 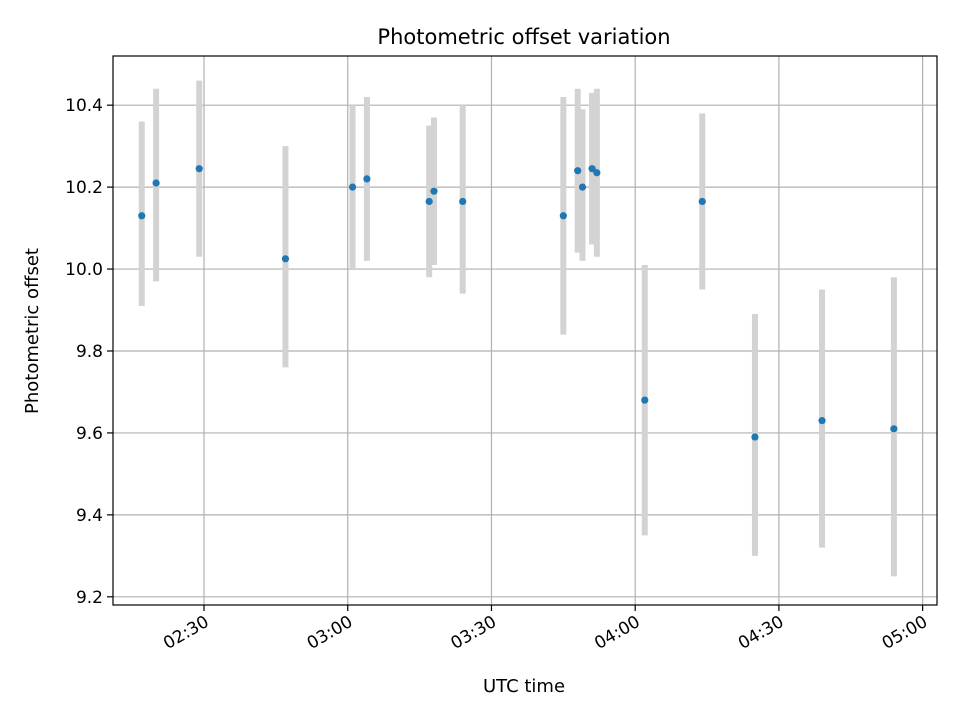 What do you see at coordinates (186, 633) in the screenshot?
I see `x-tick-label: 02:30` at bounding box center [186, 633].